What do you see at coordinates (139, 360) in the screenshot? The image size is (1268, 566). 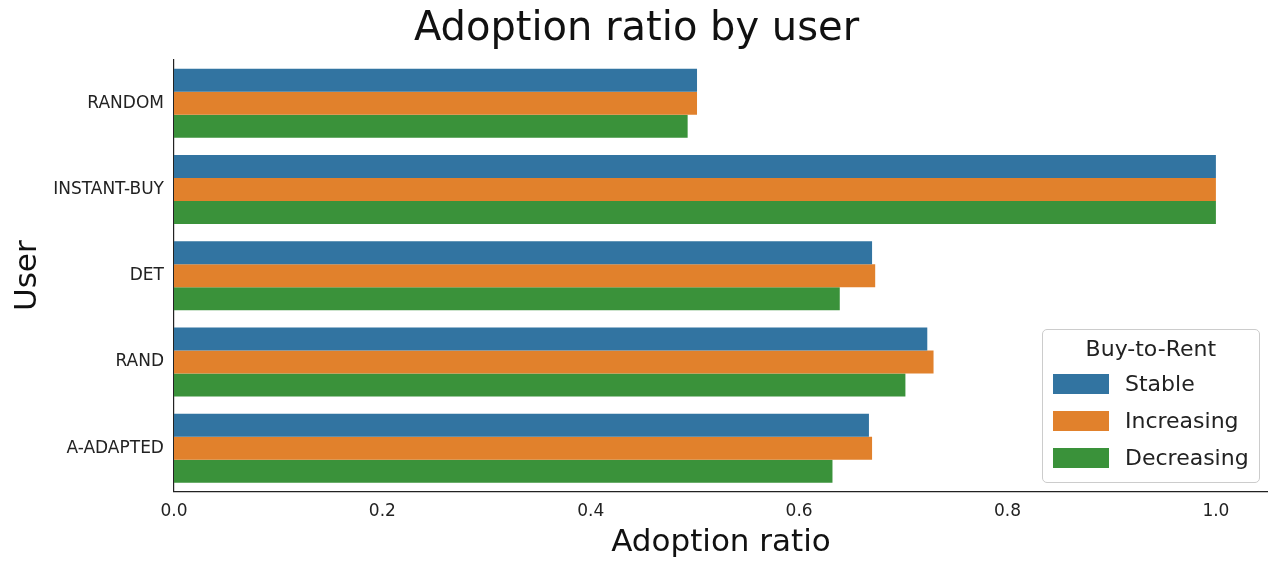 I see `y-tick-label: RAND` at bounding box center [139, 360].